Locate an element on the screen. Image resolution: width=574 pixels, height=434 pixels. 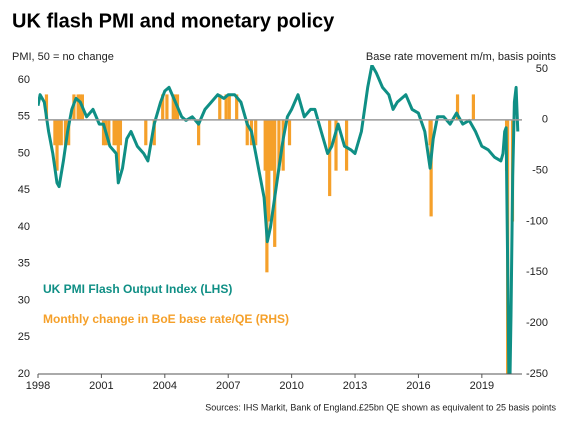
x-tick-label: 2007 is located at coordinates (228, 386).